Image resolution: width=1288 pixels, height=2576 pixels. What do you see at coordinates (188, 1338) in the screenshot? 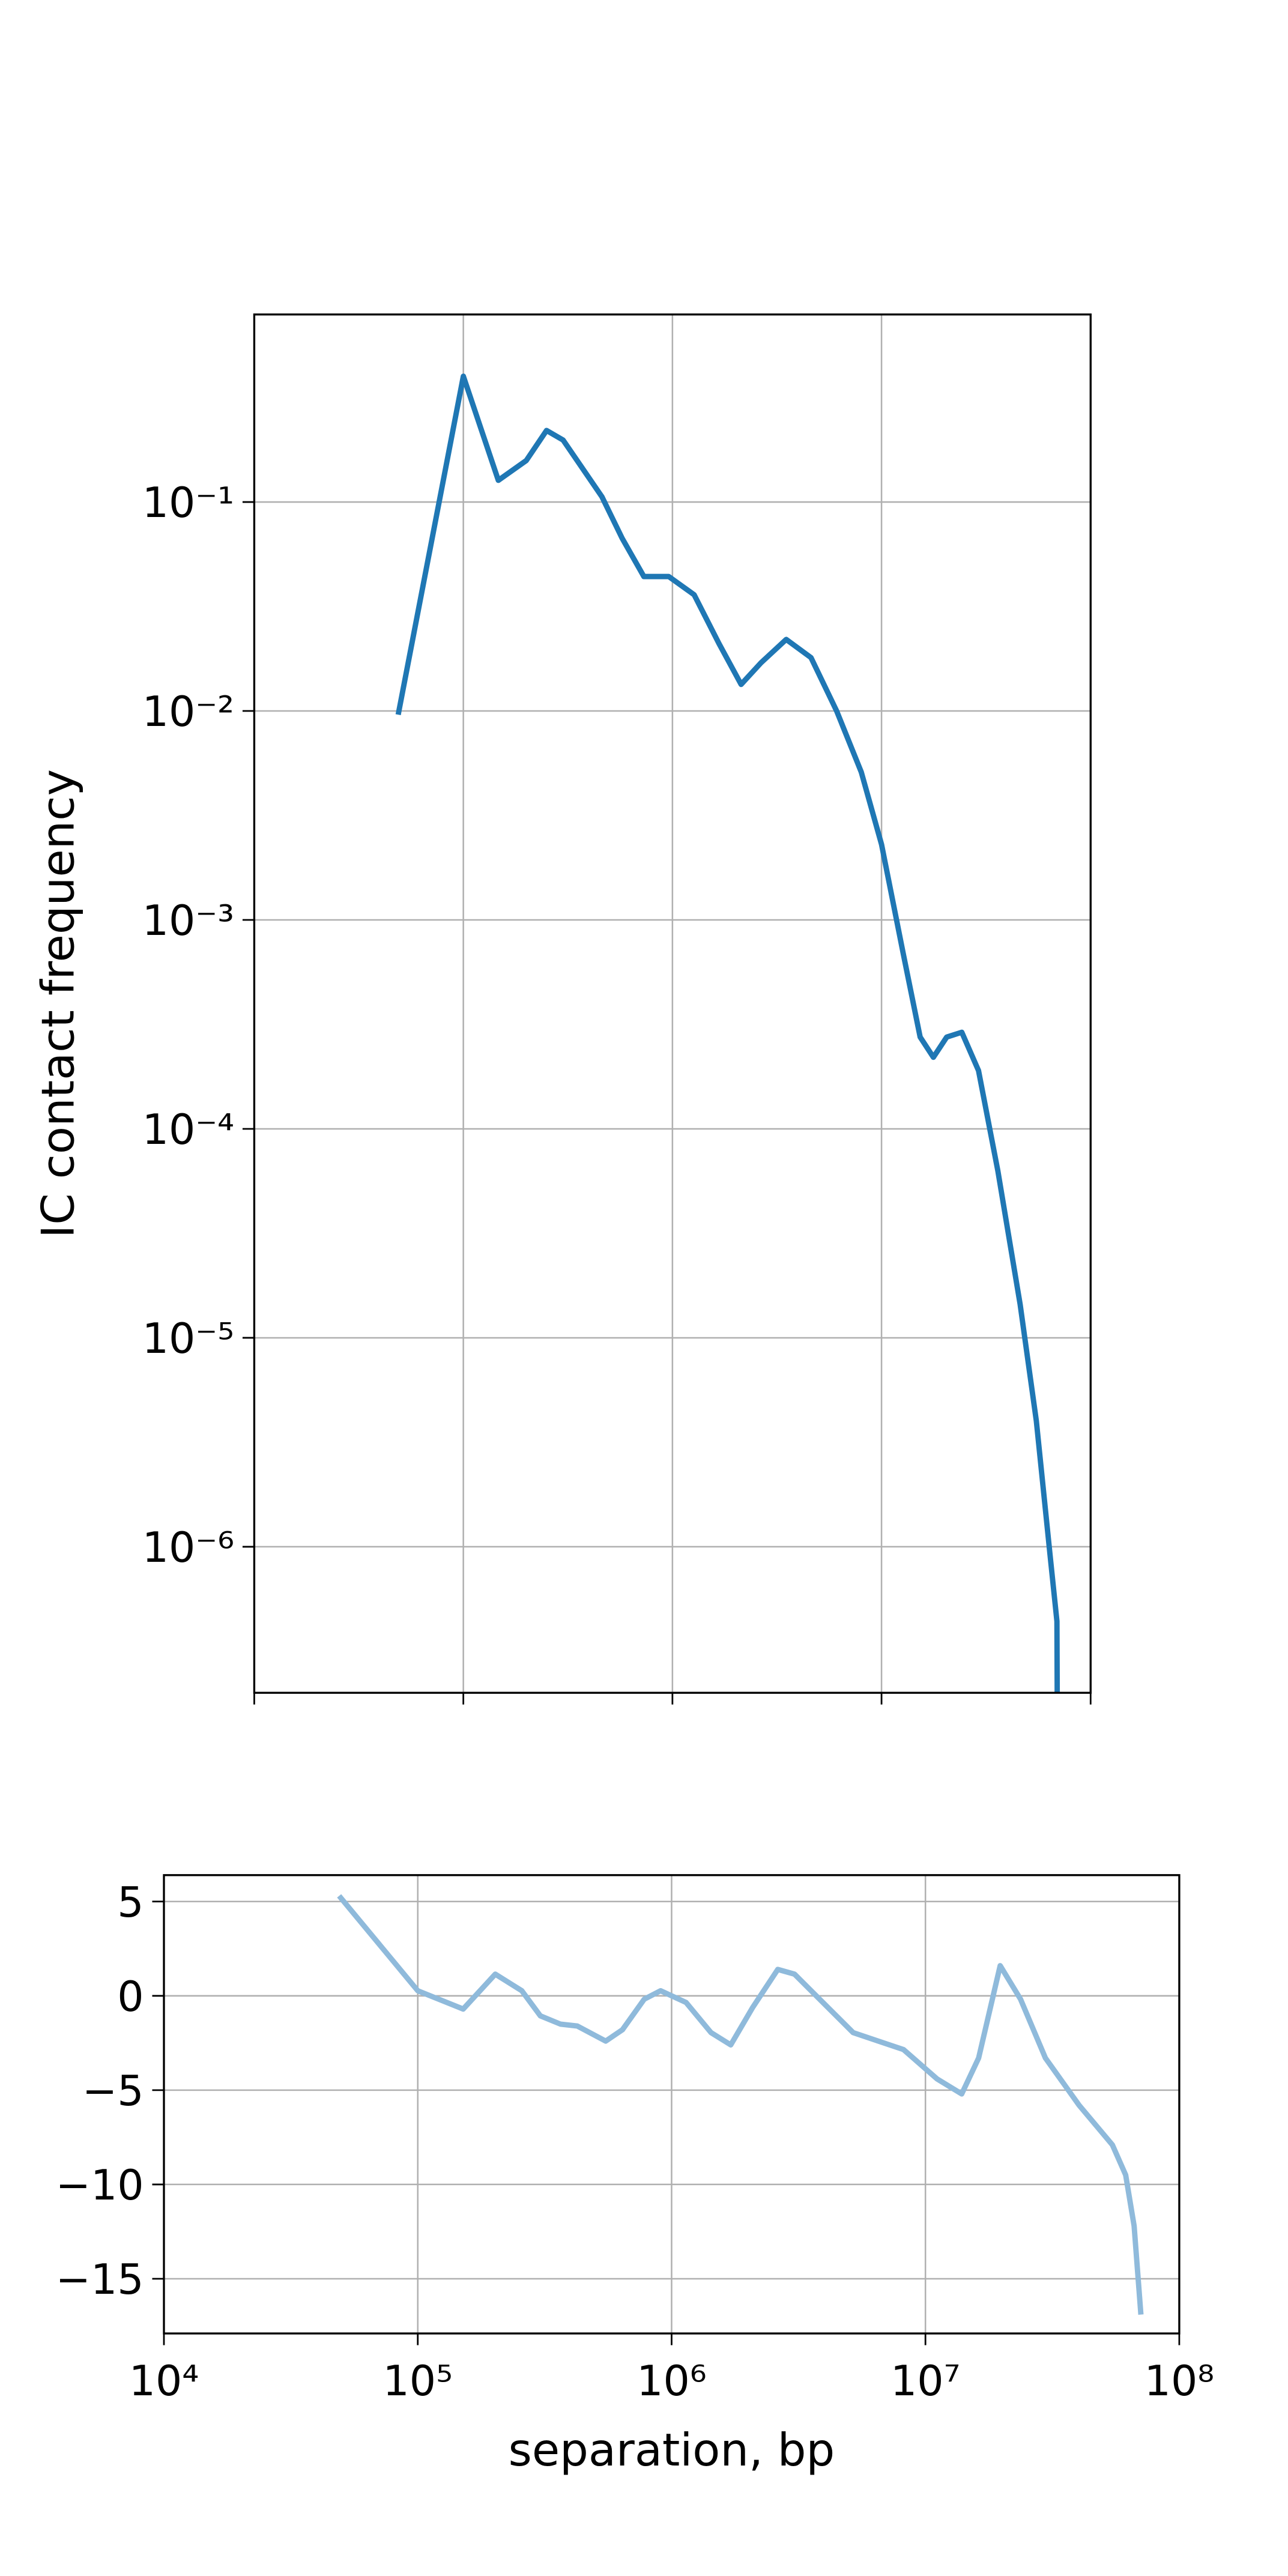
I see `y-tick-label: 10⁻⁵` at bounding box center [188, 1338].